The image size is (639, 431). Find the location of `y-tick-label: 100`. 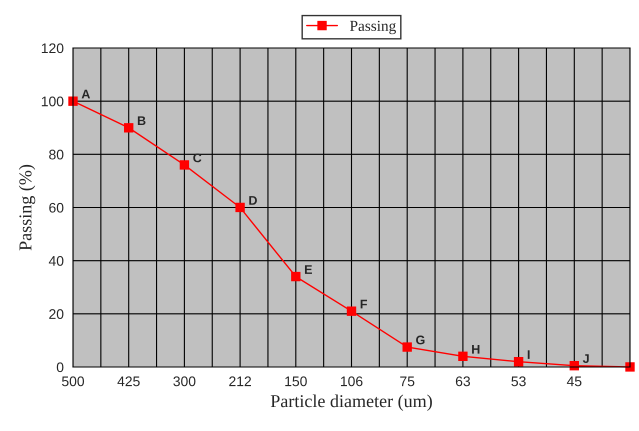

y-tick-label: 100 is located at coordinates (53, 101).